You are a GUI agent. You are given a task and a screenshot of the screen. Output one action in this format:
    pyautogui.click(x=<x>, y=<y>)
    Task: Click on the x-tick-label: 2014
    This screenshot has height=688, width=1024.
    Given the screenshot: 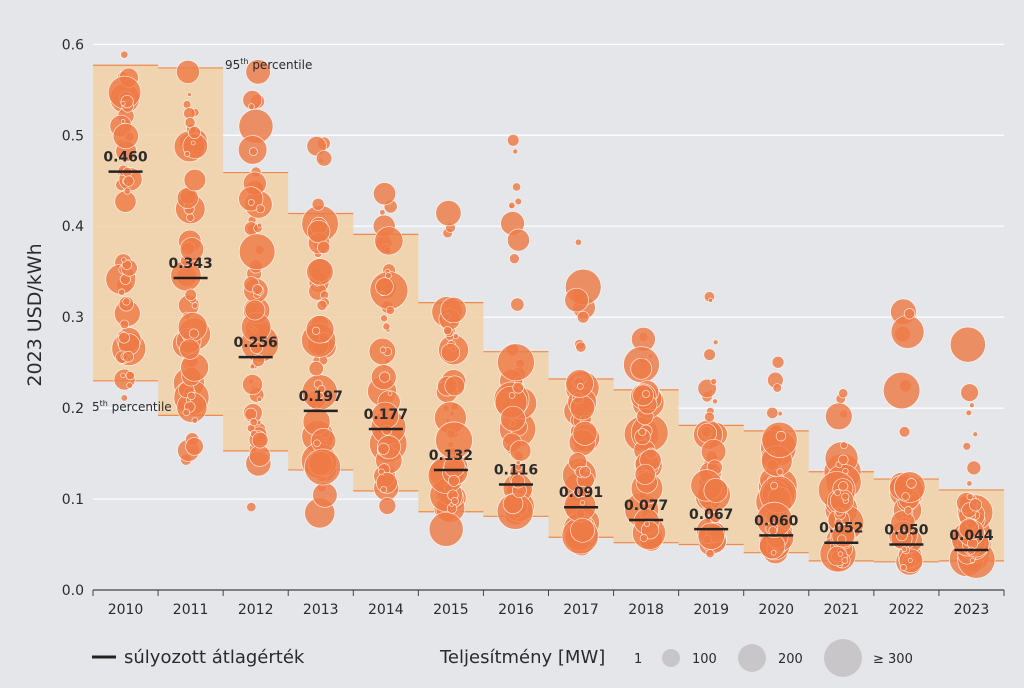 What is the action you would take?
    pyautogui.click(x=386, y=610)
    